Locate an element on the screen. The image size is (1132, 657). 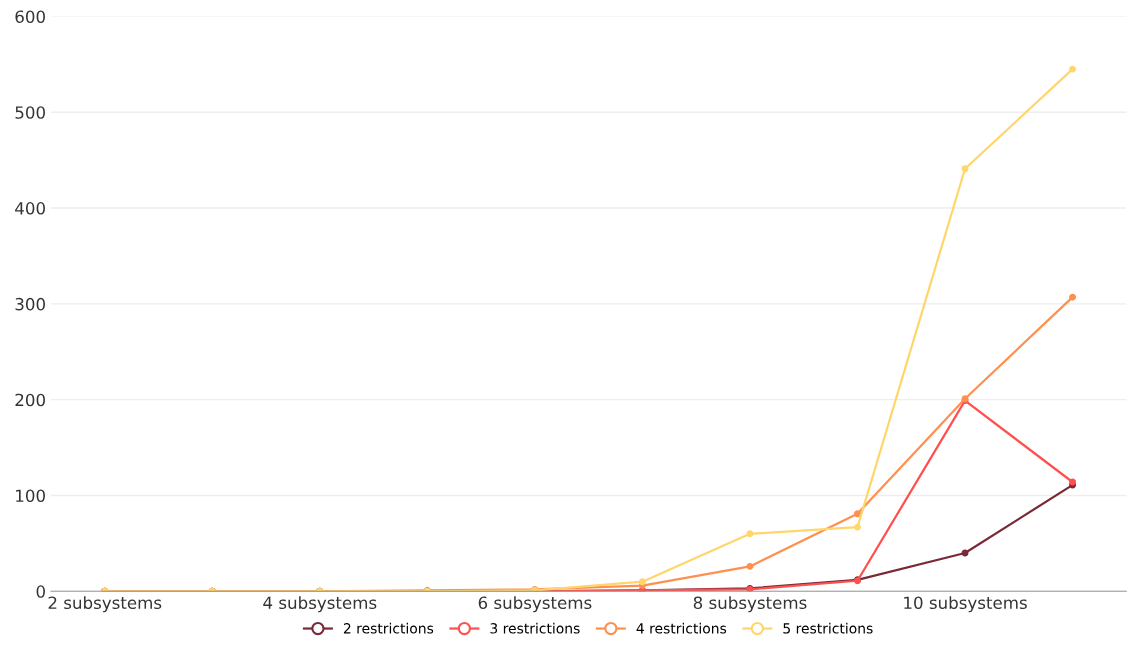
legend-label: 2 restrictions is located at coordinates (388, 628).